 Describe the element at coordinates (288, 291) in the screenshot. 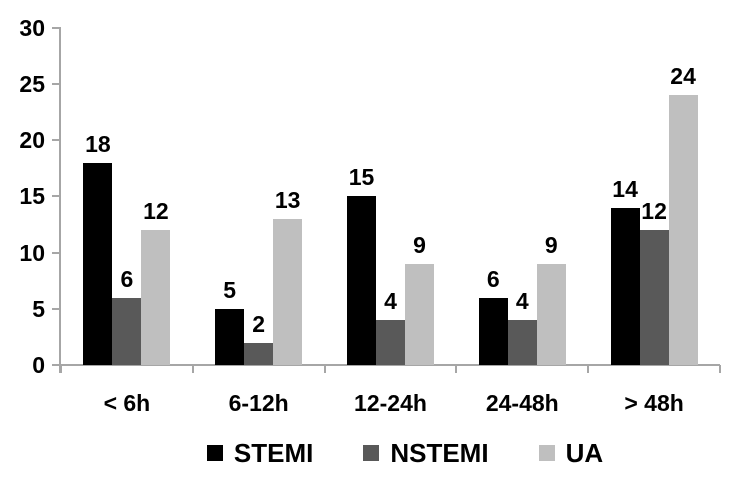

I see `bar-ua-6-12h` at that location.